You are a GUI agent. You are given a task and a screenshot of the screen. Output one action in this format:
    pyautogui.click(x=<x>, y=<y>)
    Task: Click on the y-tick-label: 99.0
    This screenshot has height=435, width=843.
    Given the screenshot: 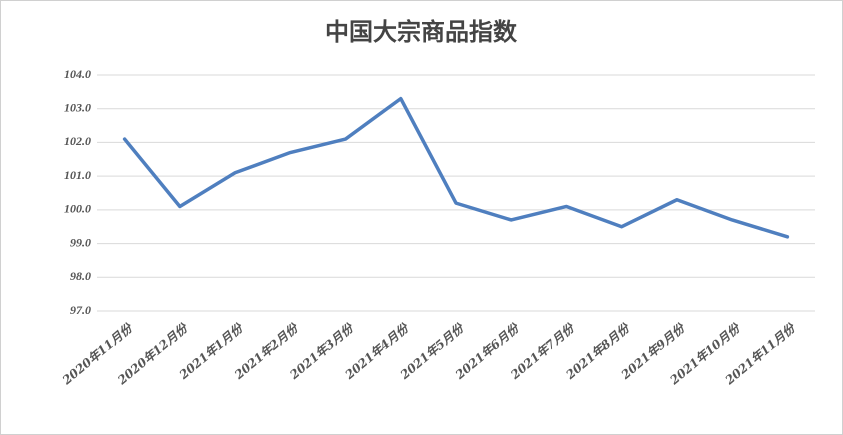 What is the action you would take?
    pyautogui.click(x=80, y=242)
    